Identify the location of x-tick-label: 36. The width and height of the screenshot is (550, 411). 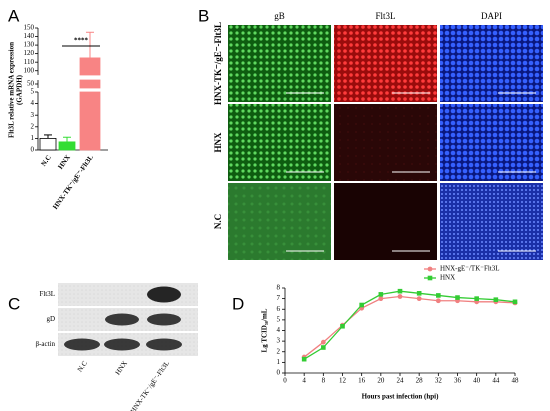
(458, 381).